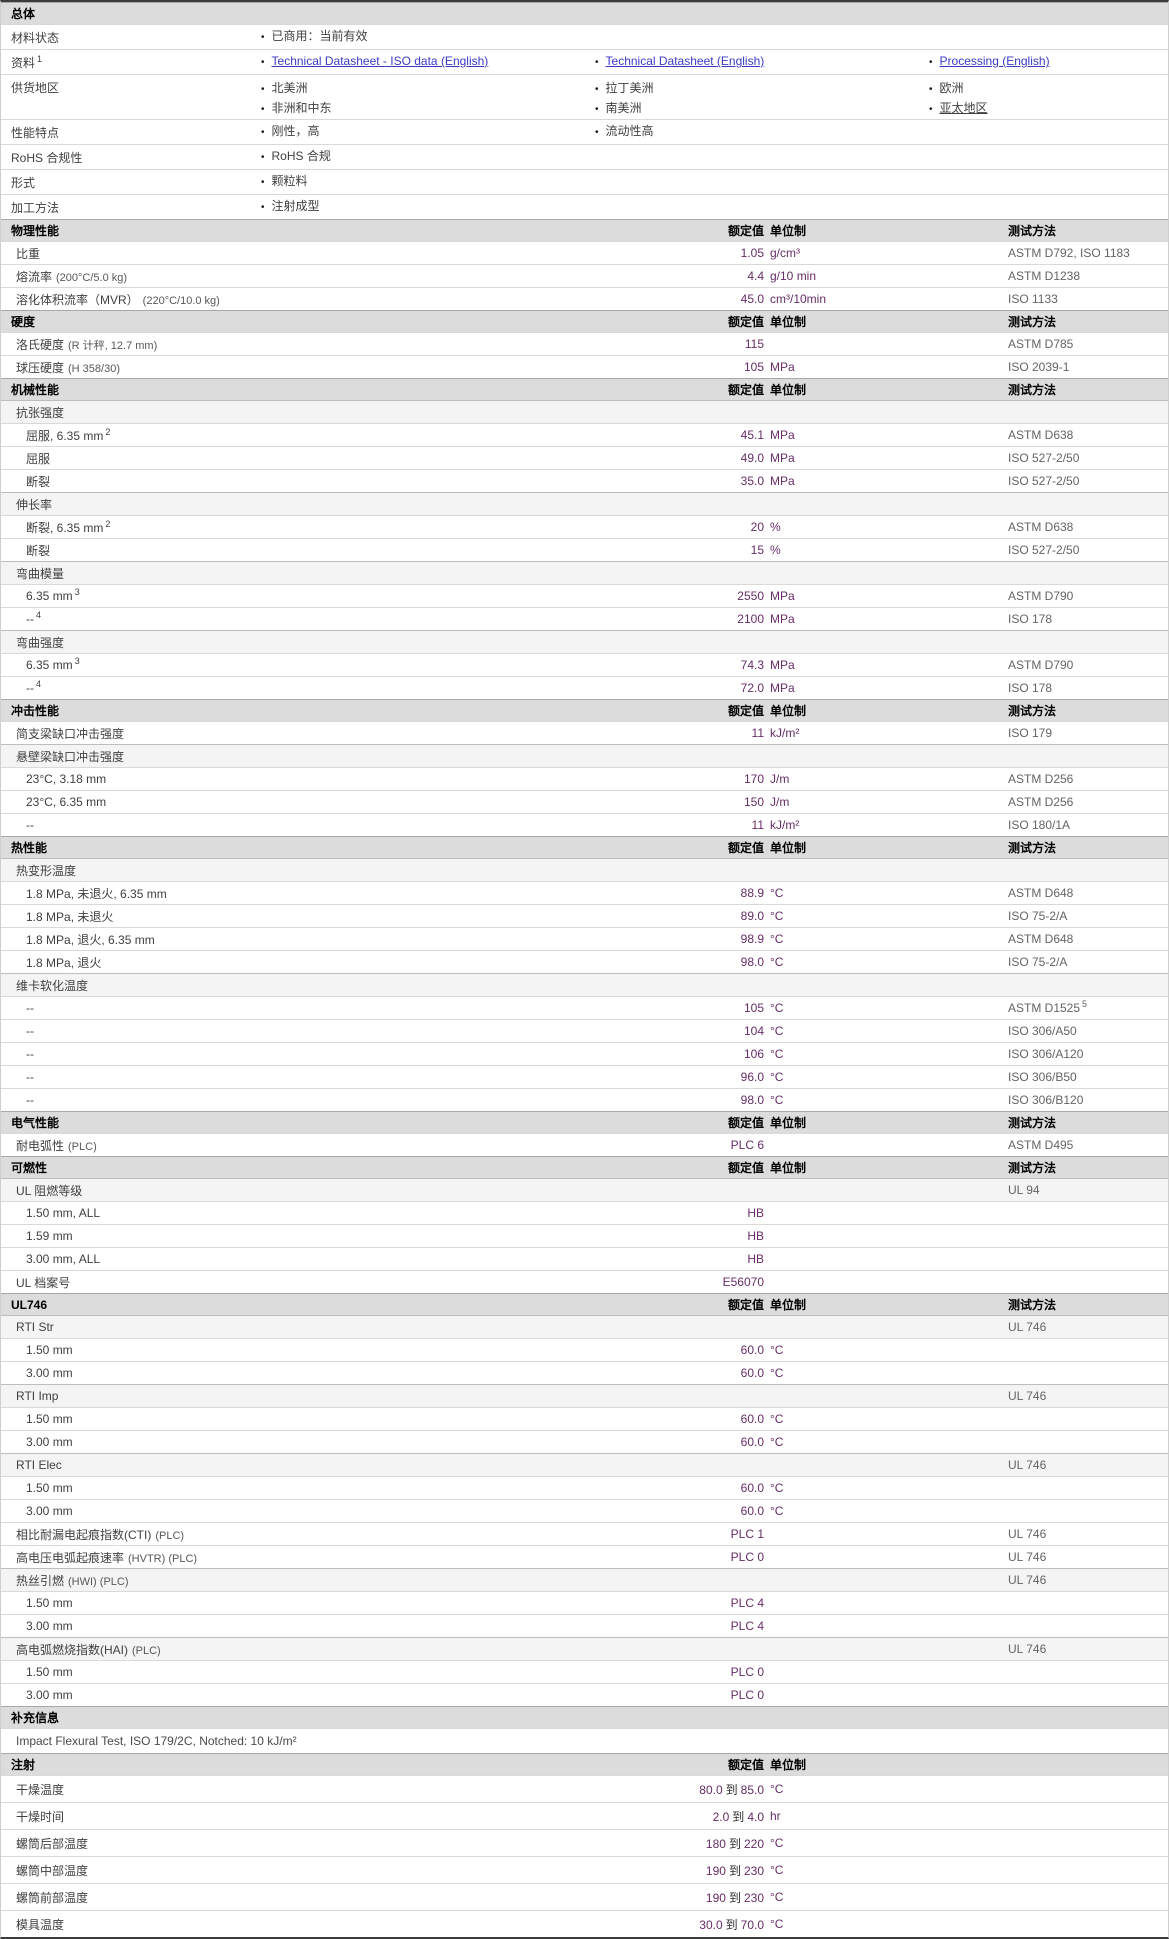  Describe the element at coordinates (40, 1145) in the screenshot. I see `property-label-text: 耐电弧性` at that location.